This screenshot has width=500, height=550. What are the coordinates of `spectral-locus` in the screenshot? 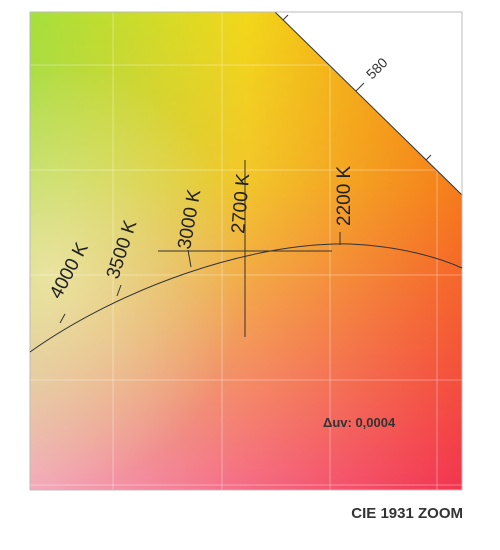 It's located at (368, 103).